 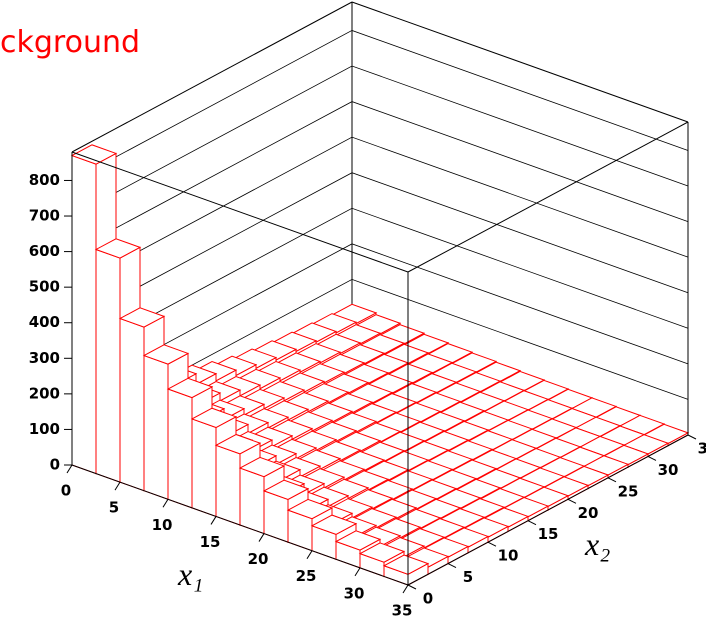 What do you see at coordinates (354, 593) in the screenshot?
I see `x-tick-label: 30` at bounding box center [354, 593].